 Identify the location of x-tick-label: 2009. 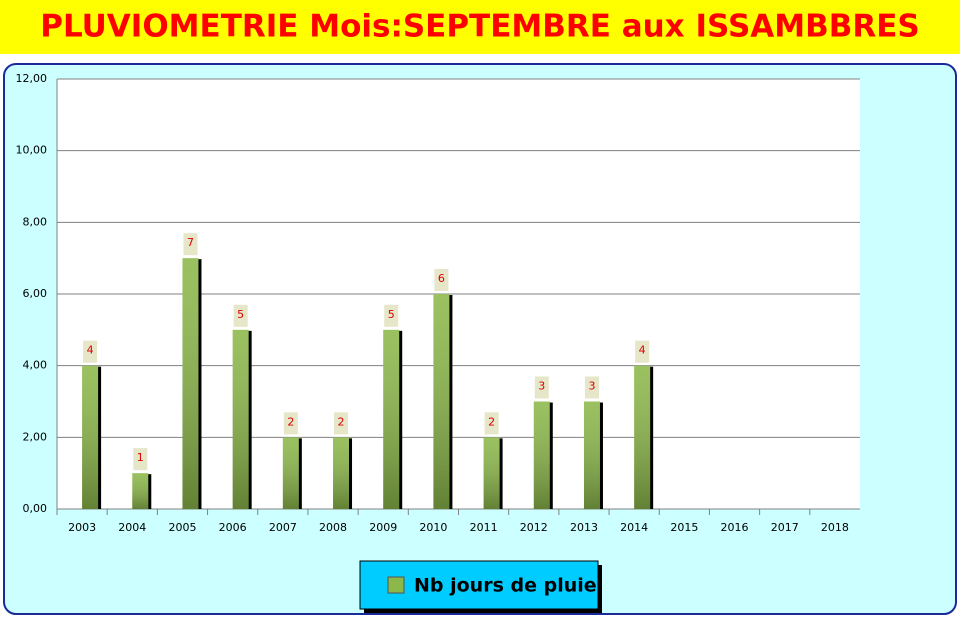
(383, 527).